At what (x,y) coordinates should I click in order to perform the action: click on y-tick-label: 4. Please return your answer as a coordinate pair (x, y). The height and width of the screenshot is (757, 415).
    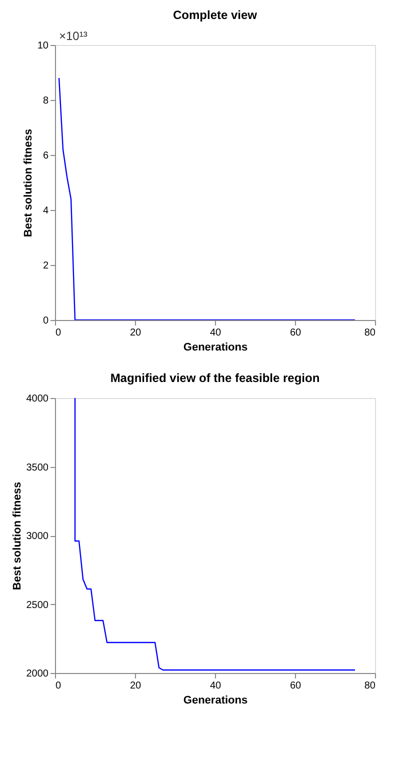
    Looking at the image, I should click on (45, 211).